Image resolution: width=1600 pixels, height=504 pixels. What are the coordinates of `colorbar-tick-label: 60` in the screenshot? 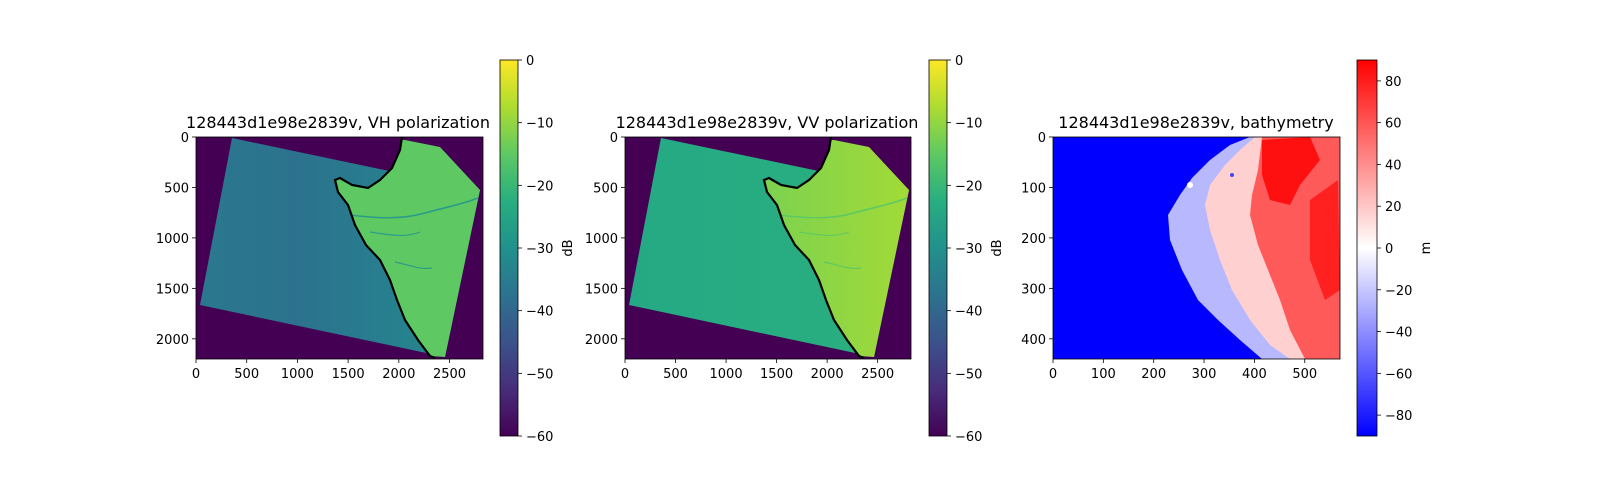 It's located at (1393, 124).